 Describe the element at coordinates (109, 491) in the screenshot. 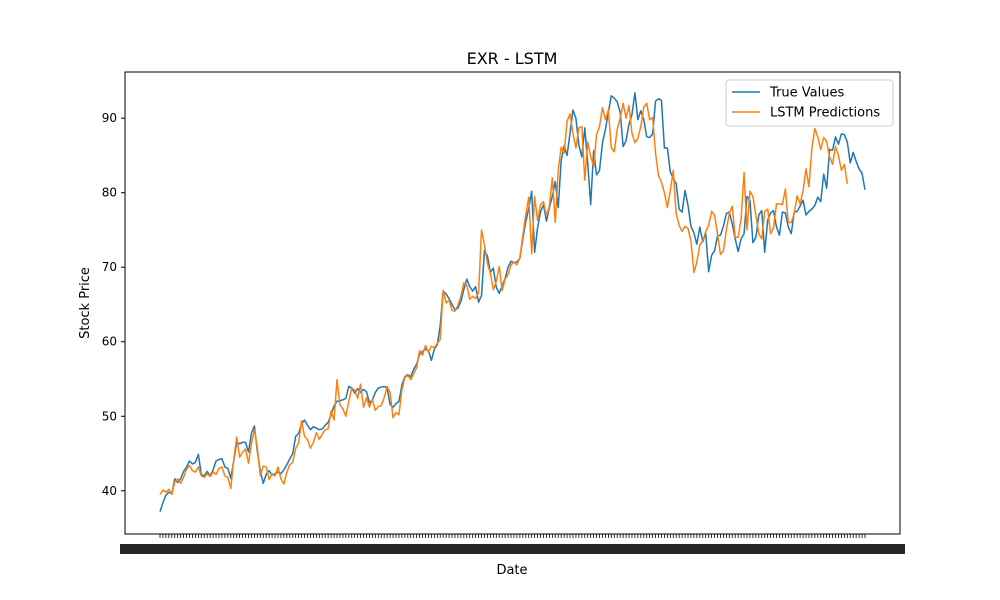

I see `y-tick-label: 40` at that location.